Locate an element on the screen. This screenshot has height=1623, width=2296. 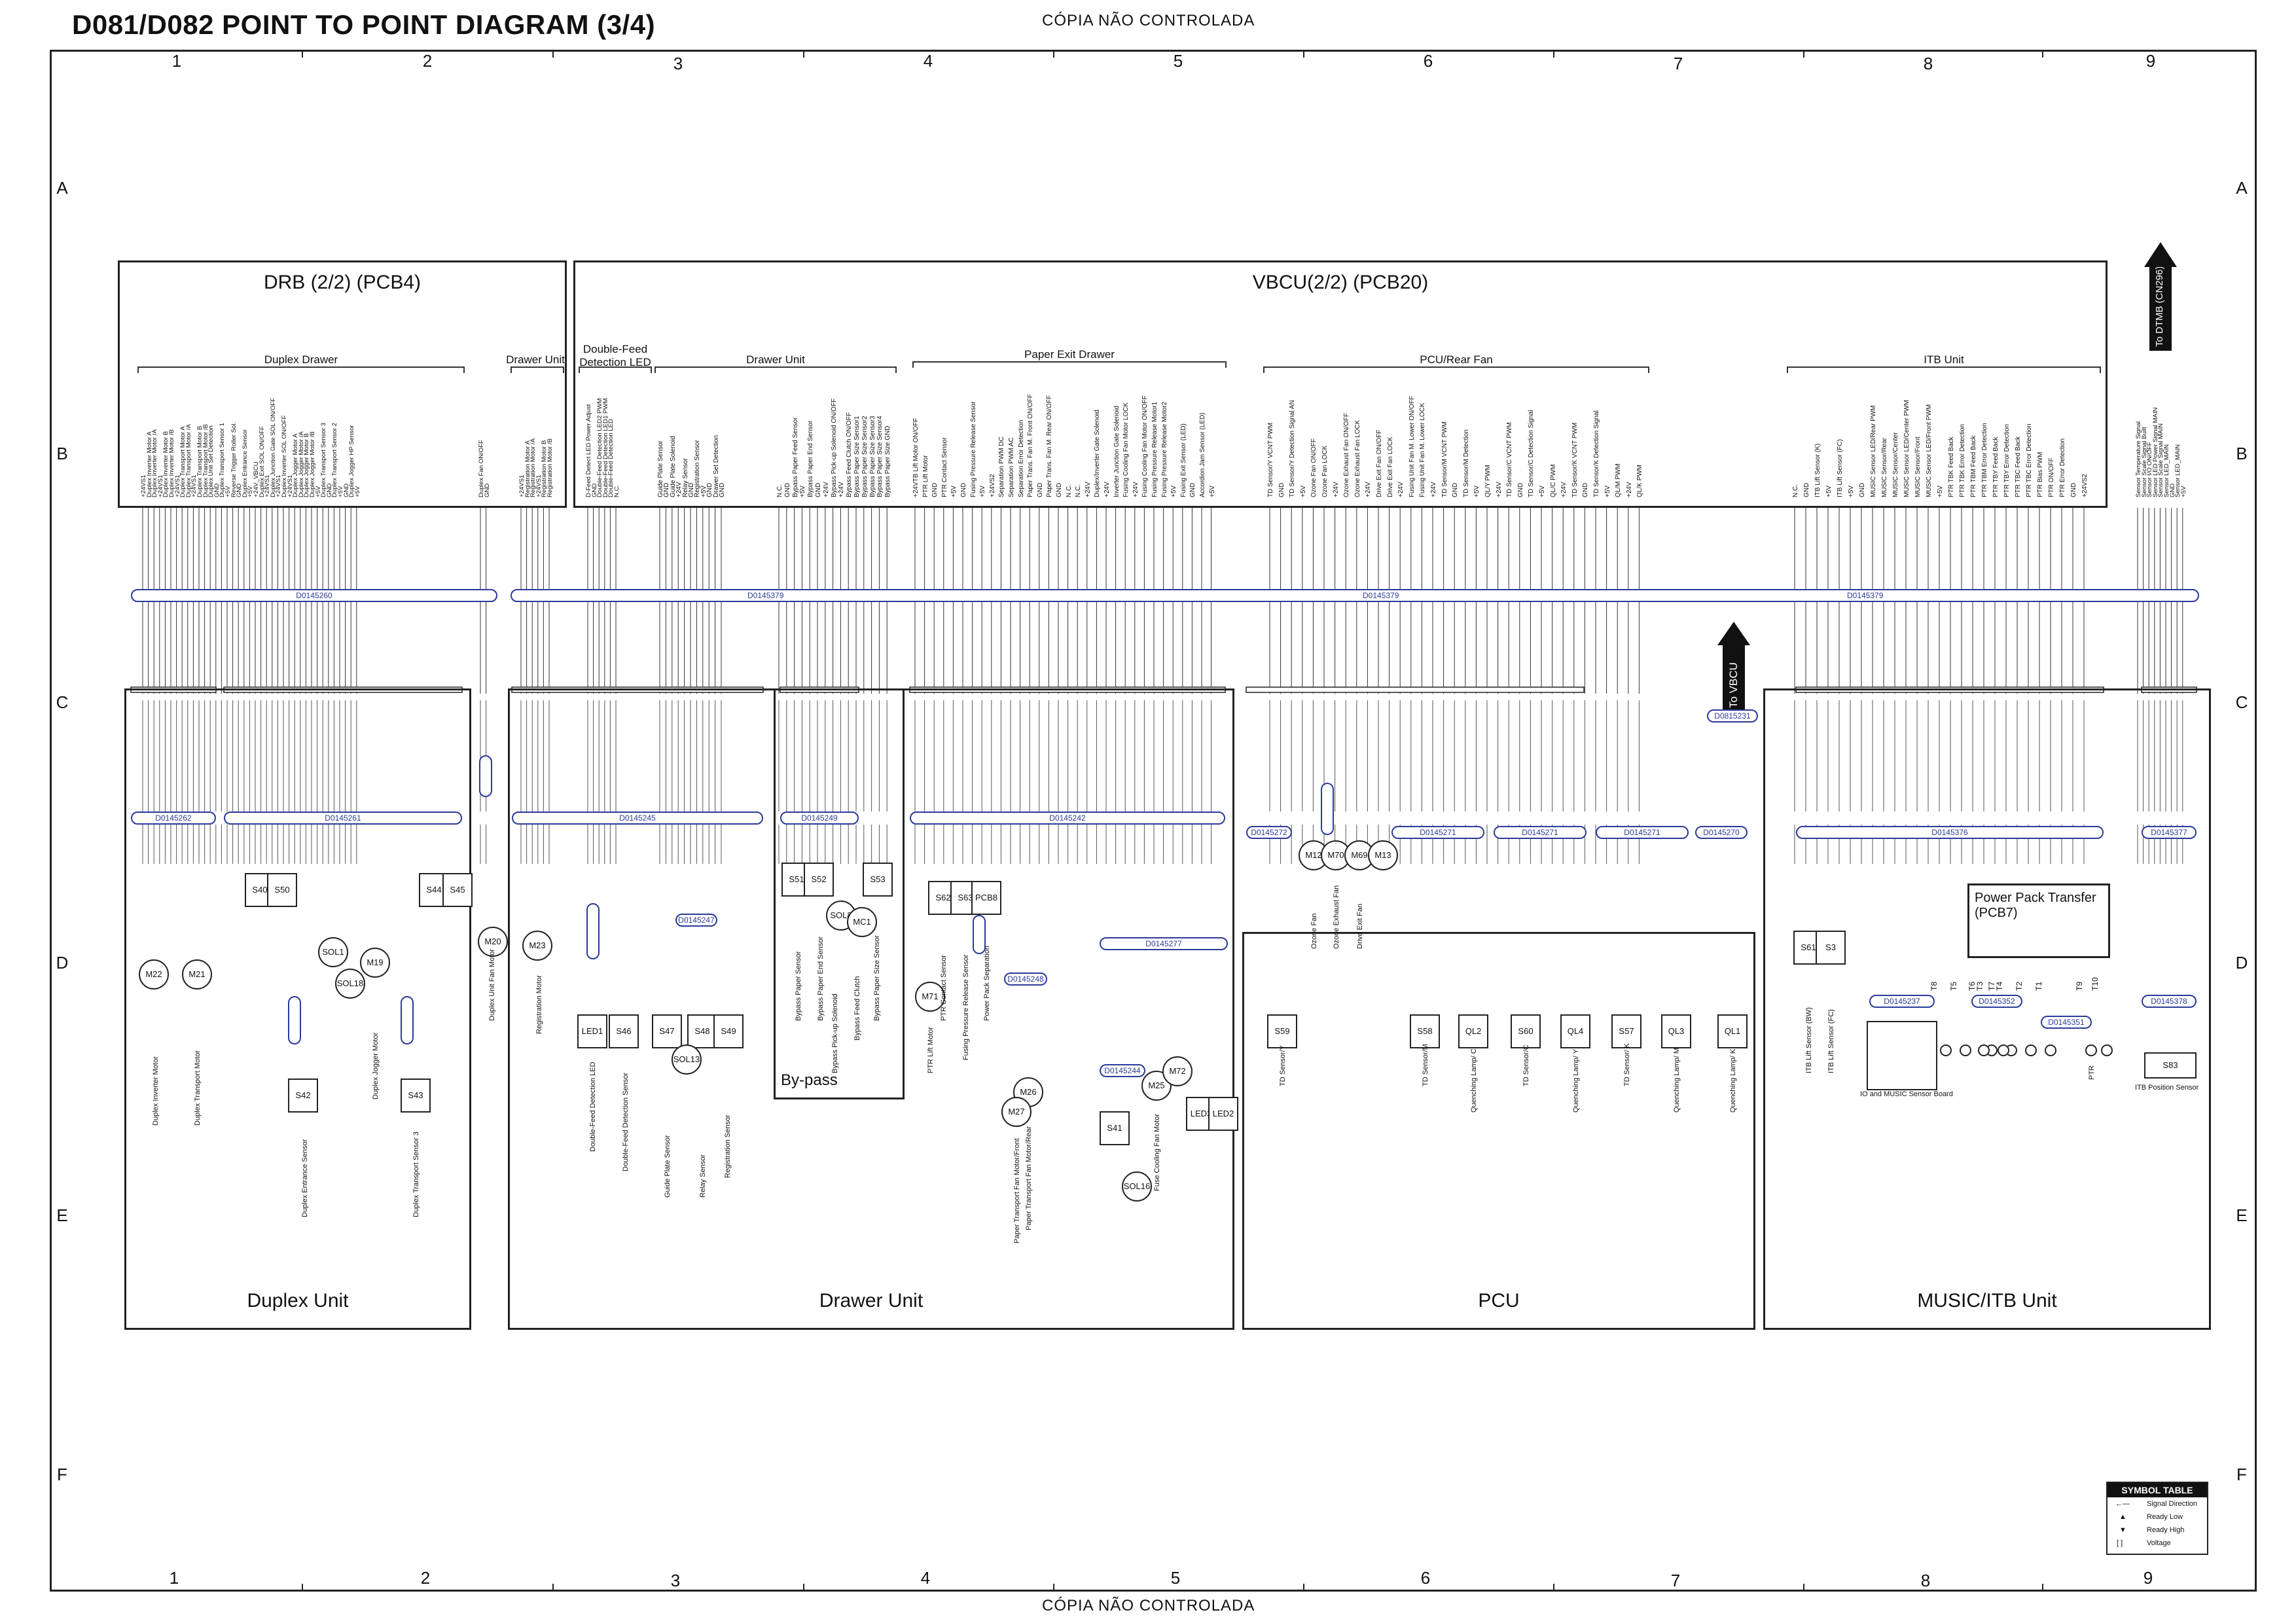
transfer-terminal-label: T1 is located at coordinates (2038, 986).